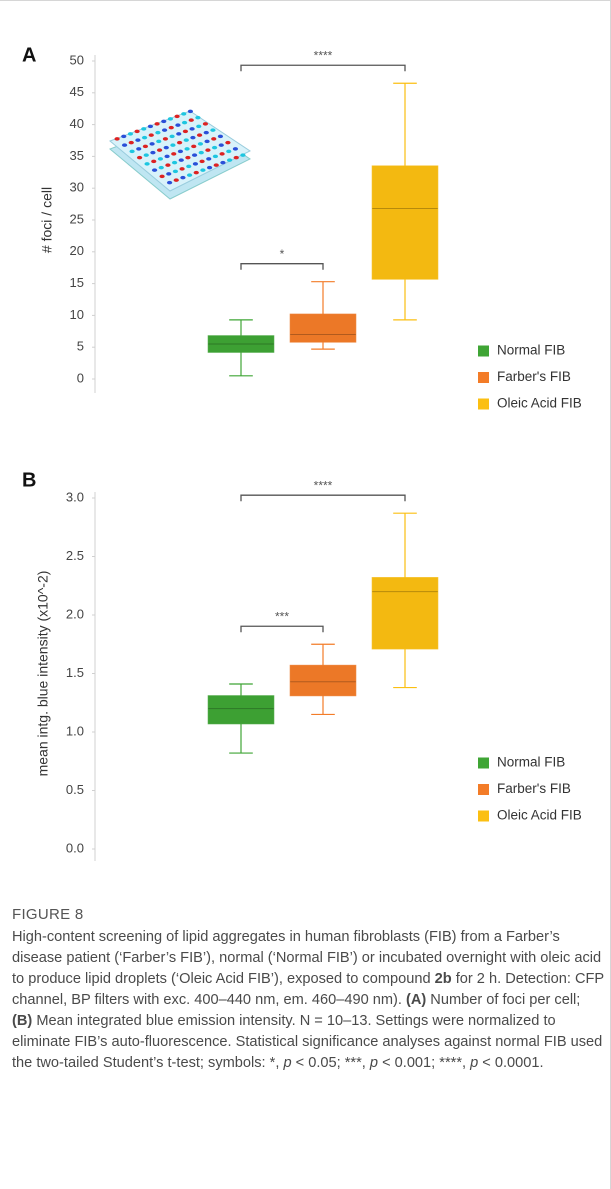  What do you see at coordinates (330, 1063) in the screenshot?
I see `caption-run: < 0.05; ***,` at bounding box center [330, 1063].